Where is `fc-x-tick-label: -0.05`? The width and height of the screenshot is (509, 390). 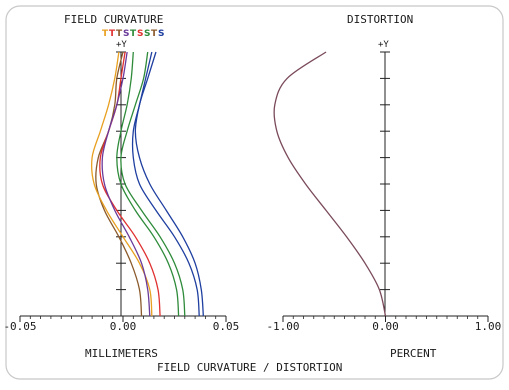
fc-x-tick-label: -0.05 is located at coordinates (19, 326).